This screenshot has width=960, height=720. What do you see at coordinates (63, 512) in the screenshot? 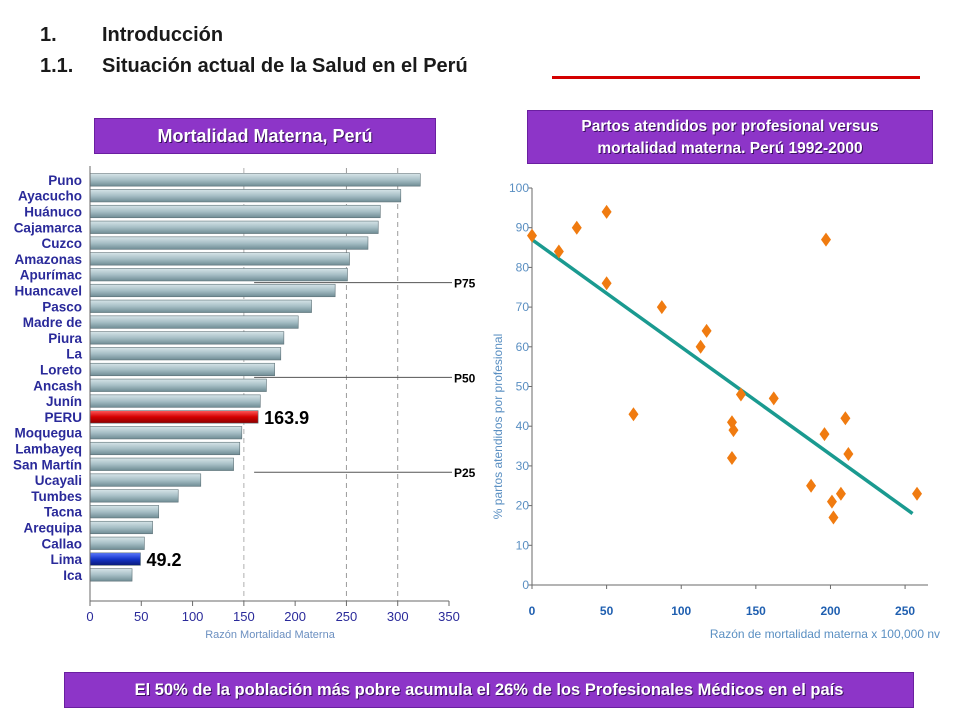
I see `bar-category-label: Tacna` at bounding box center [63, 512].